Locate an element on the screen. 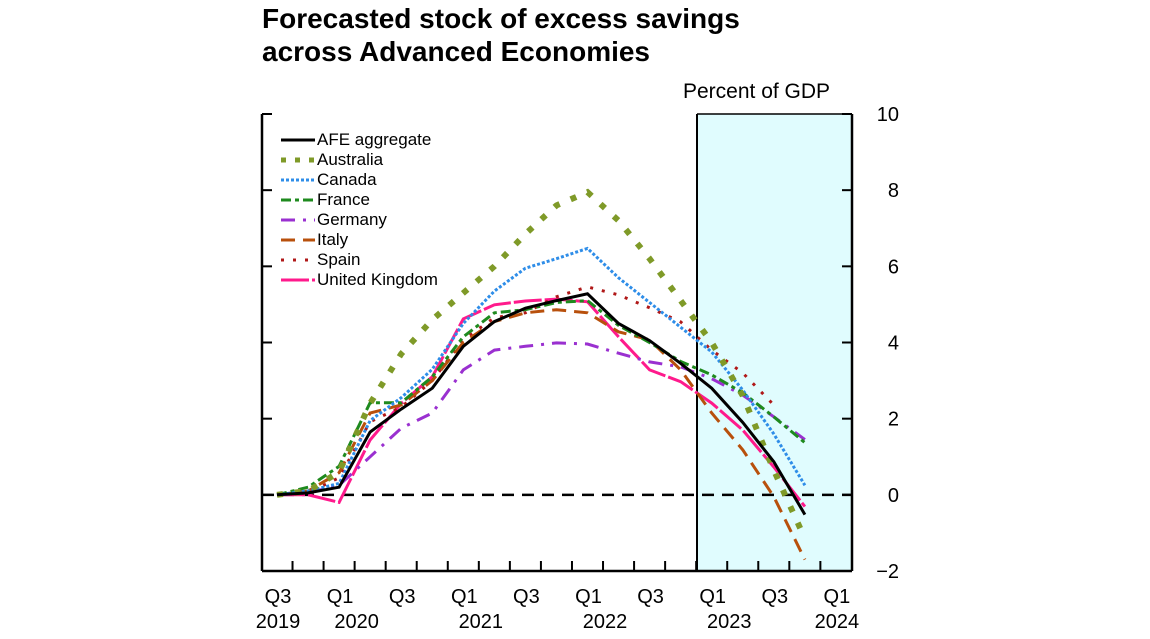 This screenshot has height=639, width=1150. legend-item: Australia is located at coordinates (358, 160).